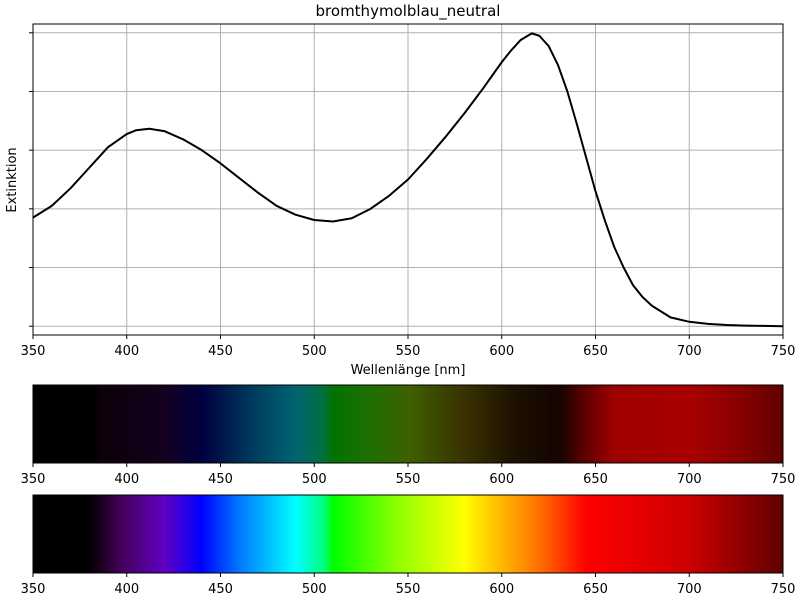  What do you see at coordinates (31, 179) in the screenshot?
I see `y-axis` at bounding box center [31, 179].